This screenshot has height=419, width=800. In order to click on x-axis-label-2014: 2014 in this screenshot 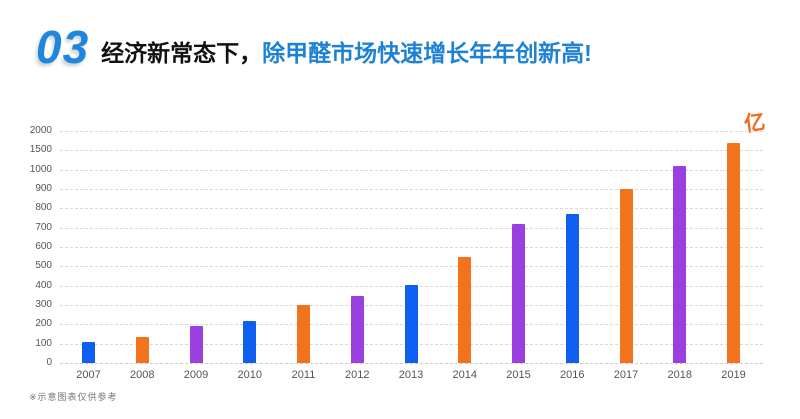, I will do `click(464, 375)`.